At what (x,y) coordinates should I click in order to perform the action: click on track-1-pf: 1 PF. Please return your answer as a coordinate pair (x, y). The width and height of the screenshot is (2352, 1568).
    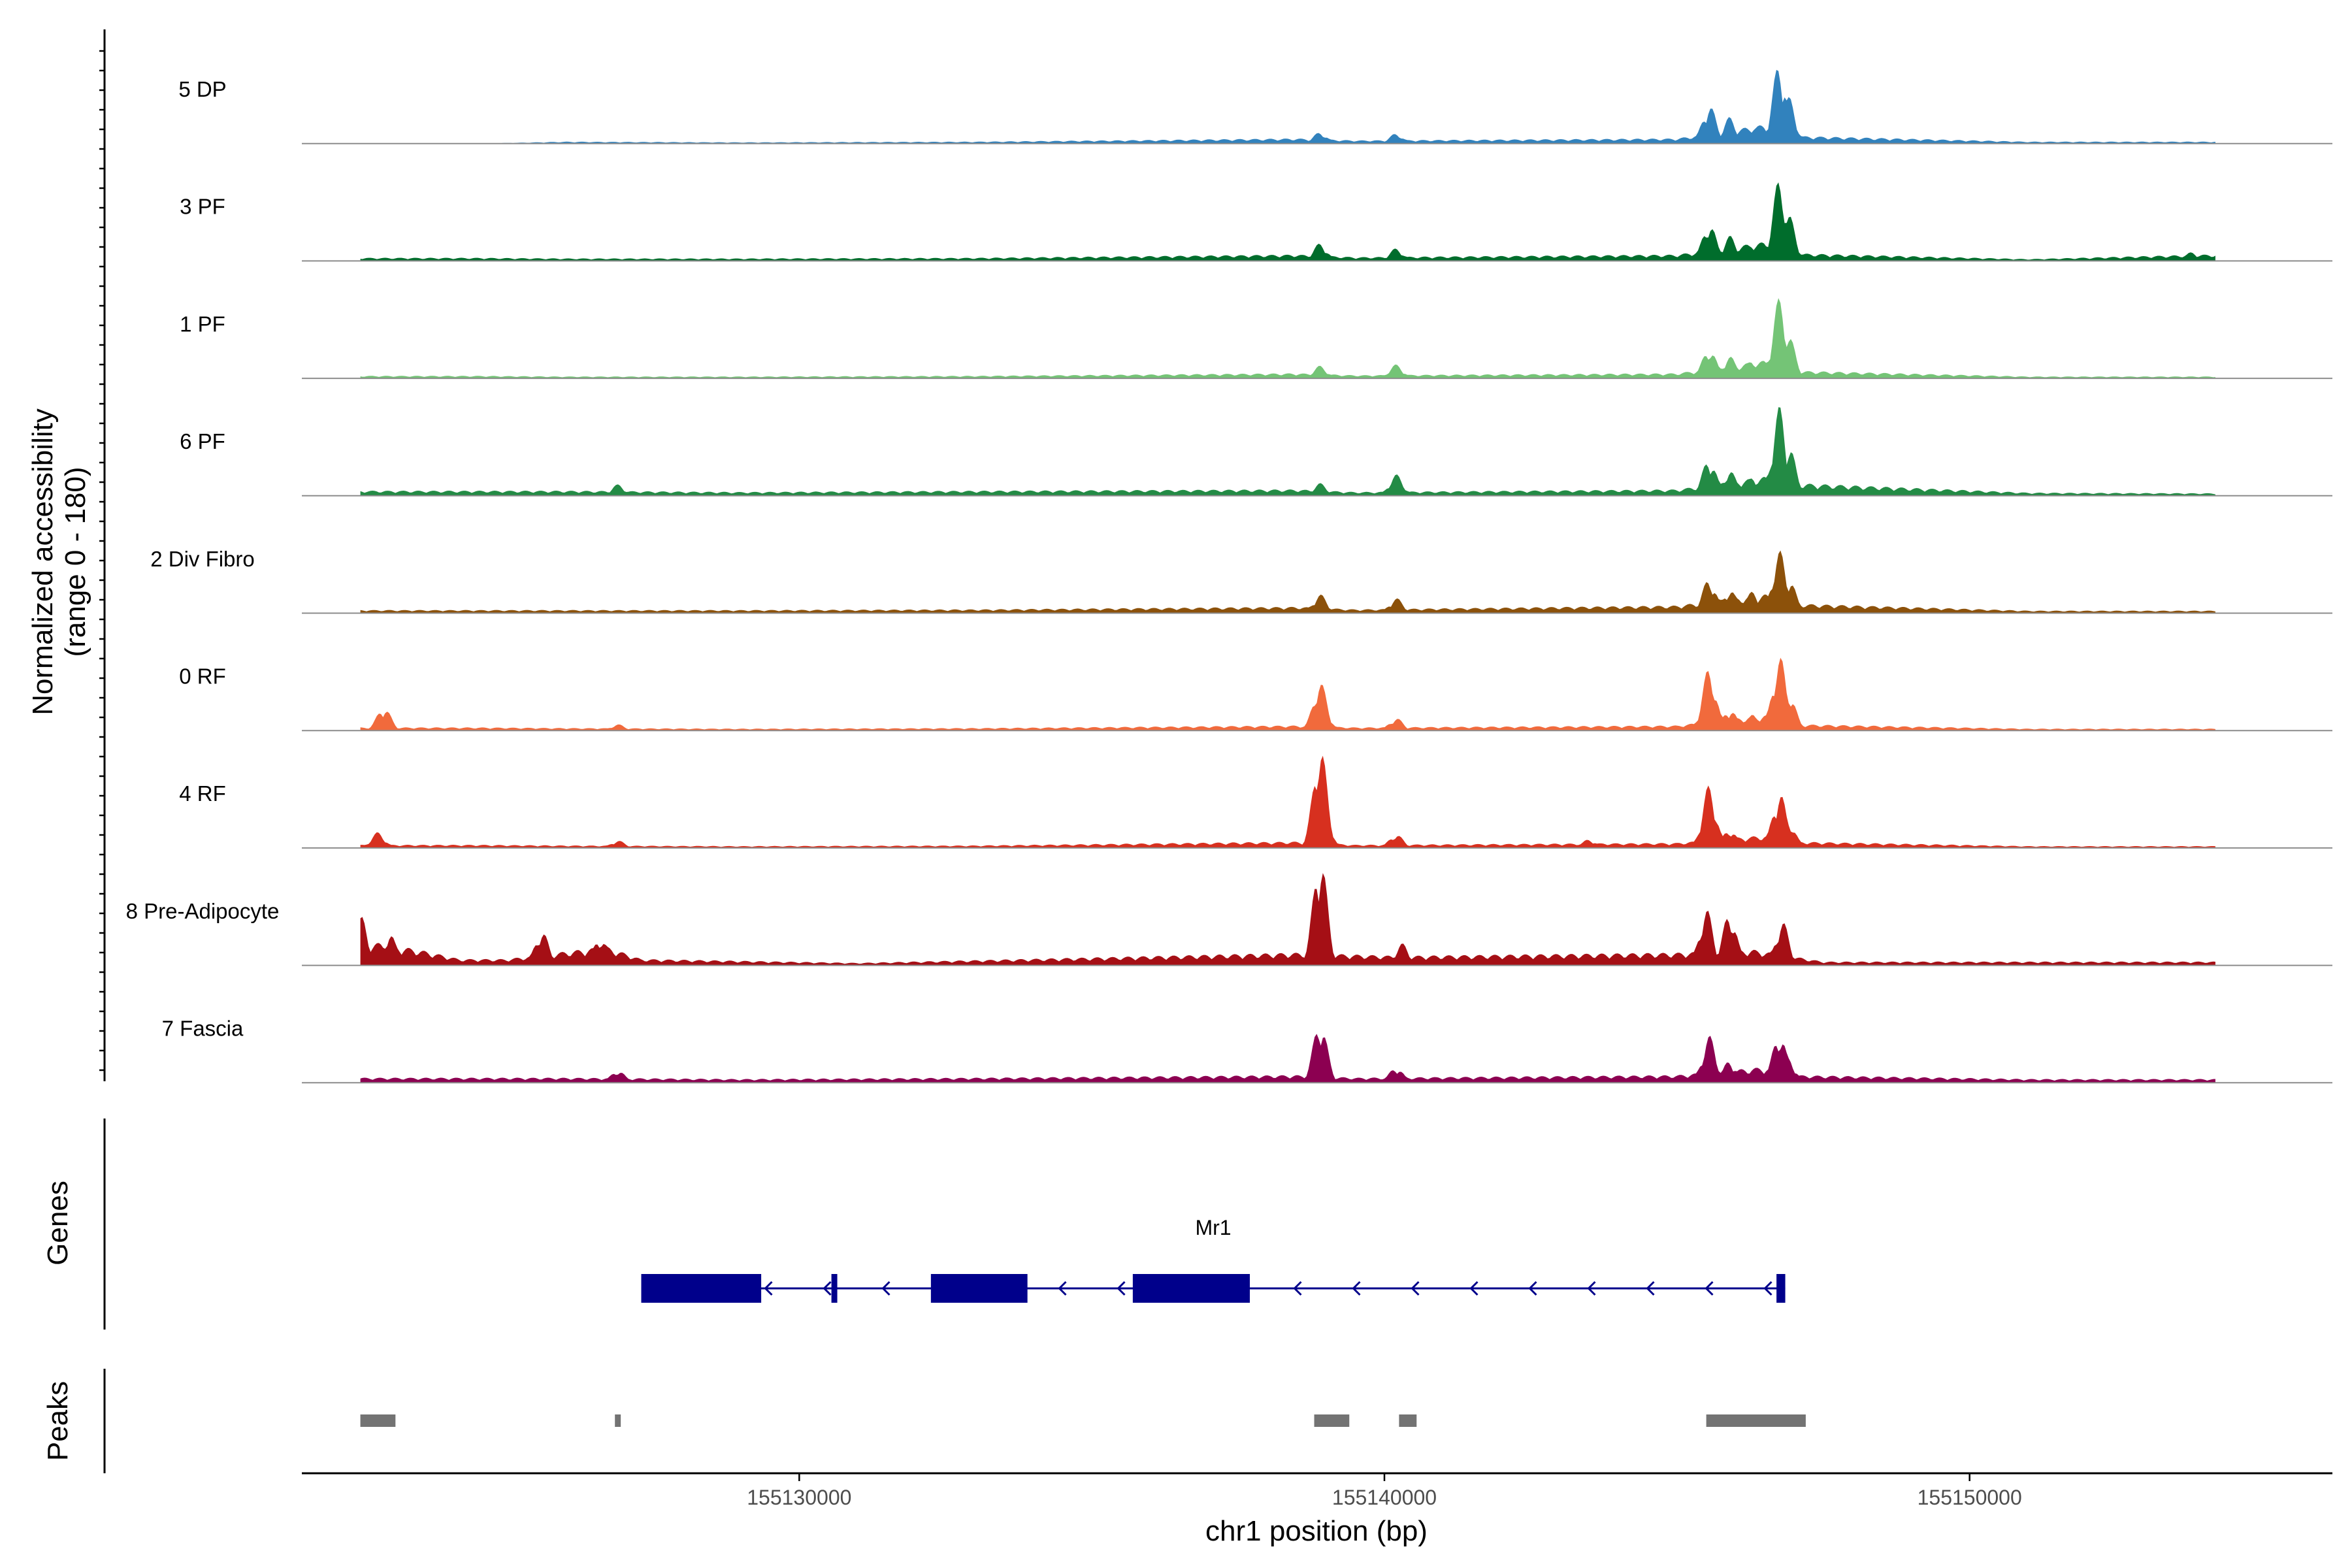
    Looking at the image, I should click on (1256, 339).